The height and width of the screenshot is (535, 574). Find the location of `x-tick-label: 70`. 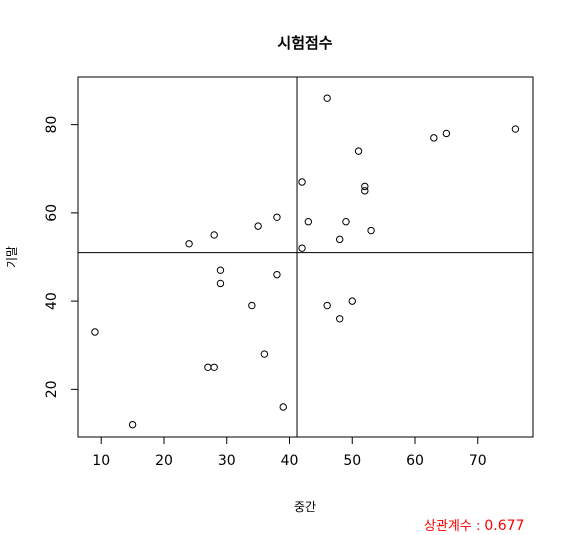

x-tick-label: 70 is located at coordinates (478, 461).